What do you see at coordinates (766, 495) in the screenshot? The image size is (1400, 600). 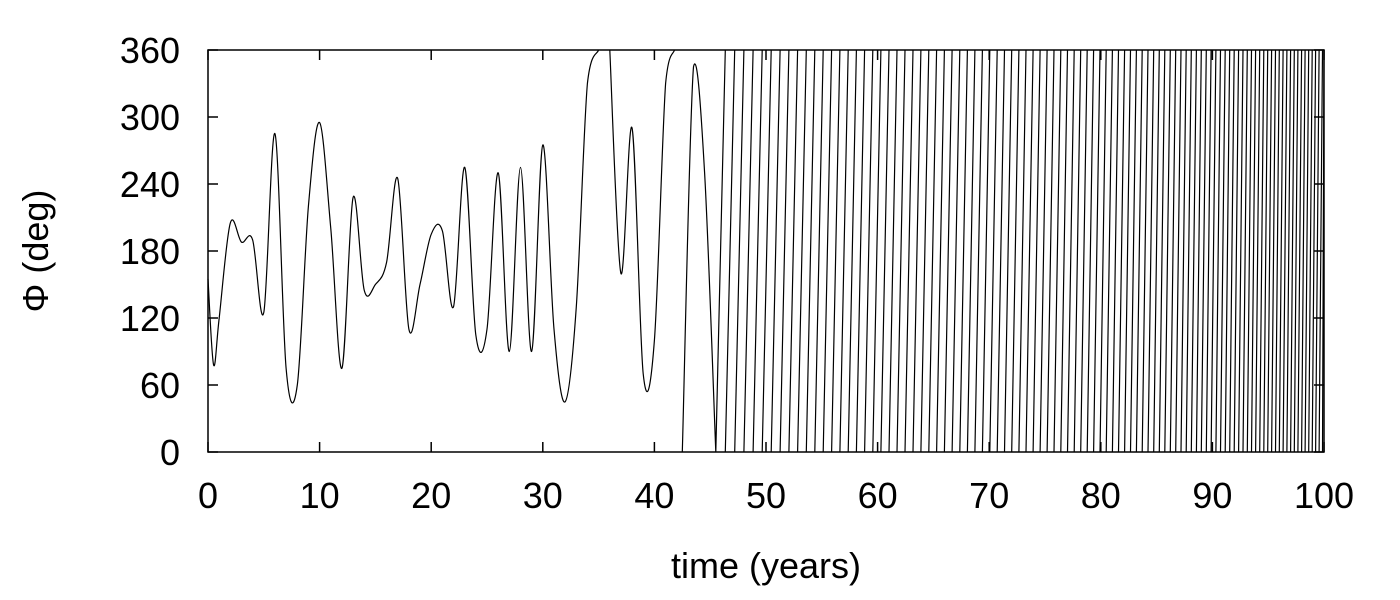 I see `x-tick-label: 50` at bounding box center [766, 495].